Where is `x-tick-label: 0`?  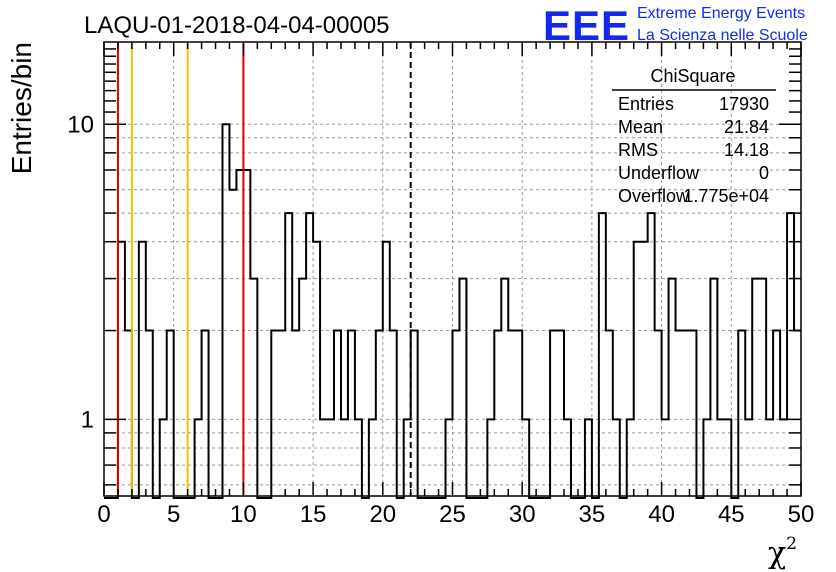
x-tick-label: 0 is located at coordinates (103, 514).